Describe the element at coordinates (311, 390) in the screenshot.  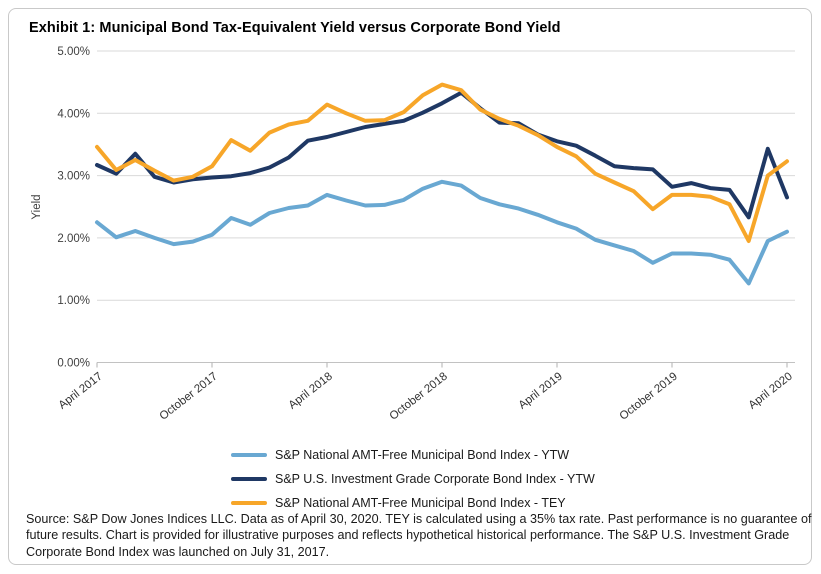
I see `x-axis-tick-label: April 2018` at that location.